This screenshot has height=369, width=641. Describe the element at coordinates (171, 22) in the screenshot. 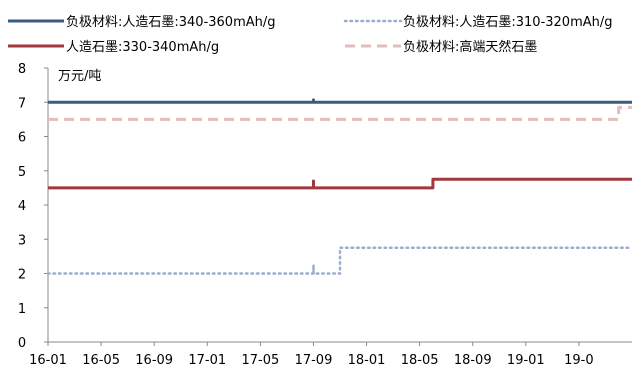

I see `legend-label-1: 负极材料:人造石墨:340-360mAh/g` at that location.